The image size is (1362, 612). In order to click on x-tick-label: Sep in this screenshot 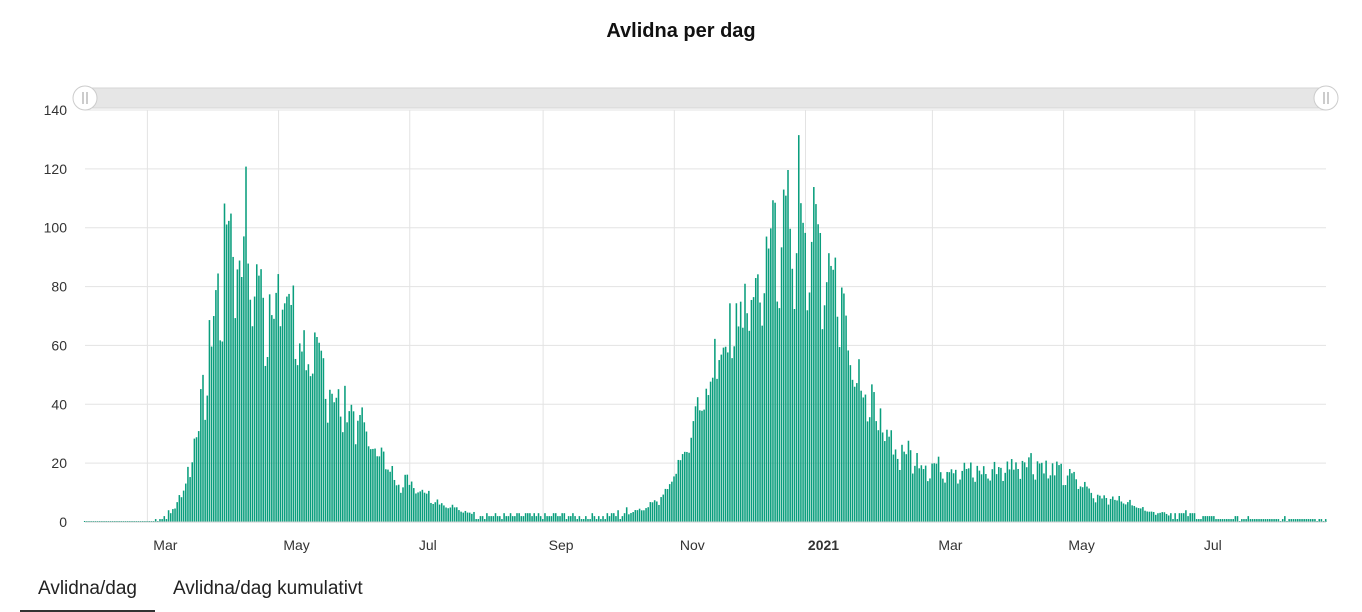, I will do `click(561, 545)`.